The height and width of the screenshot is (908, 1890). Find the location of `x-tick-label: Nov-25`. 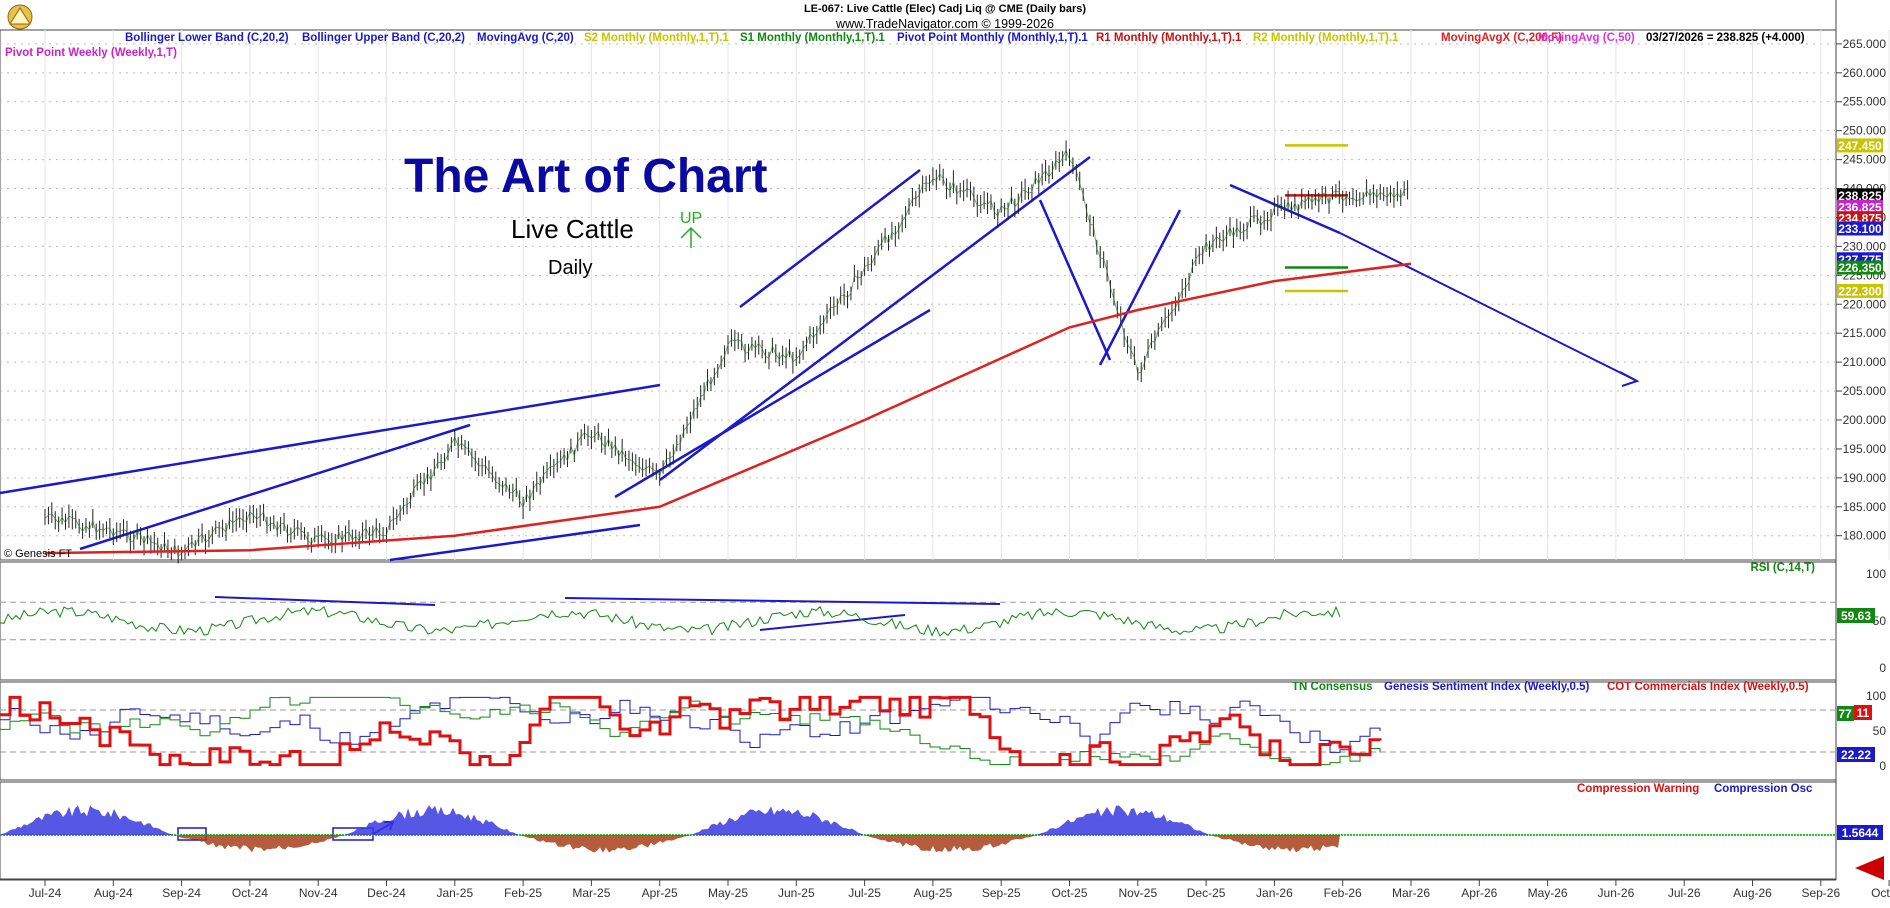

x-tick-label: Nov-25 is located at coordinates (1137, 893).